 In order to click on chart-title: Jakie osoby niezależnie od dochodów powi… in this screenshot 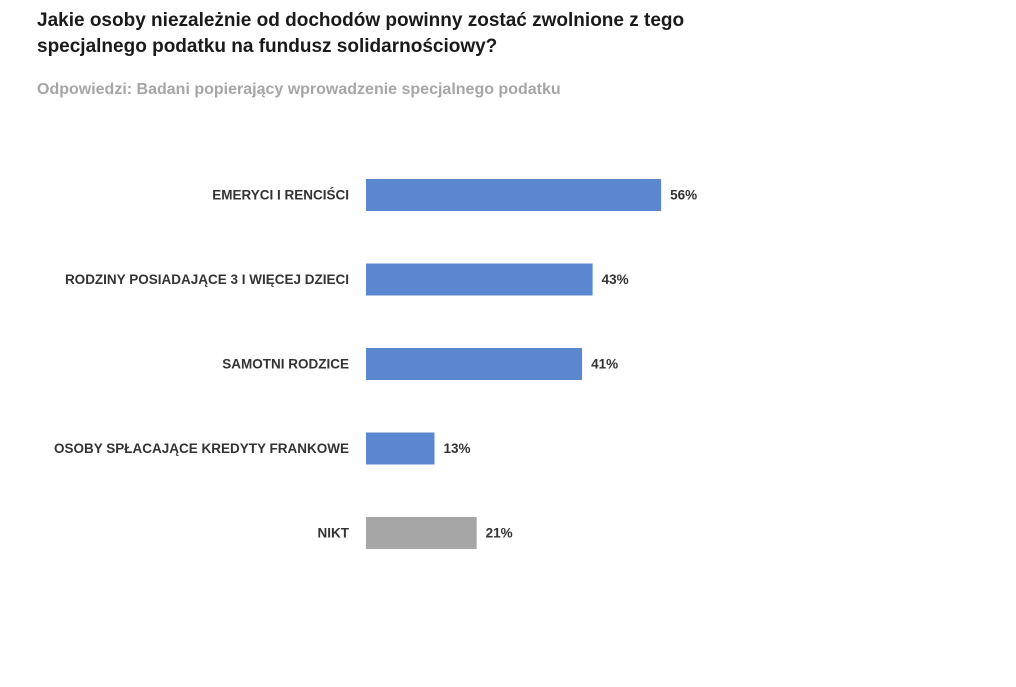, I will do `click(361, 33)`.